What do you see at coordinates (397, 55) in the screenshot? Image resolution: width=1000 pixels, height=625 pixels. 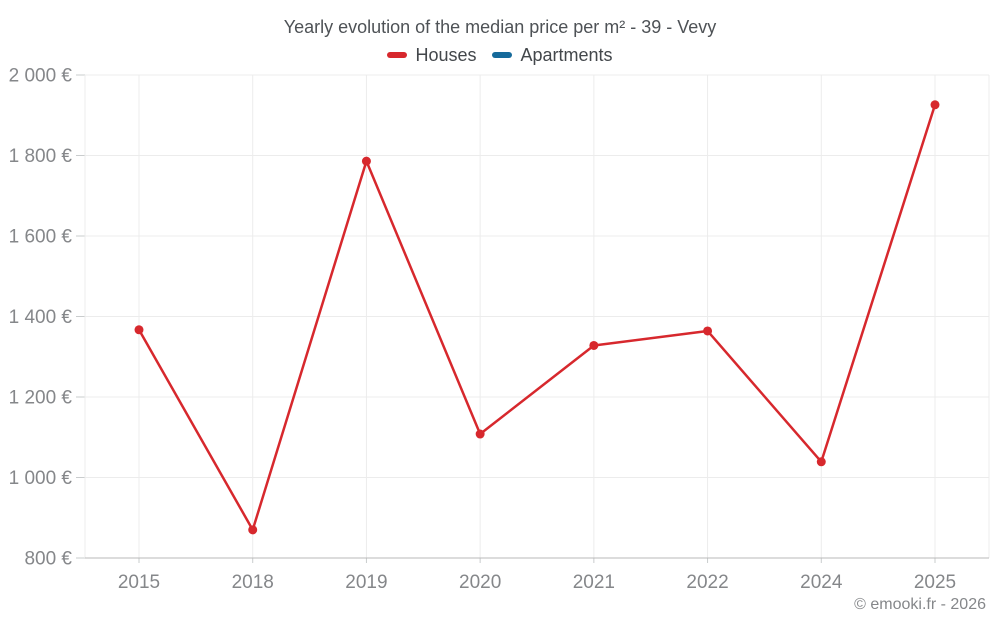 I see `houses-legend-swatch-icon` at bounding box center [397, 55].